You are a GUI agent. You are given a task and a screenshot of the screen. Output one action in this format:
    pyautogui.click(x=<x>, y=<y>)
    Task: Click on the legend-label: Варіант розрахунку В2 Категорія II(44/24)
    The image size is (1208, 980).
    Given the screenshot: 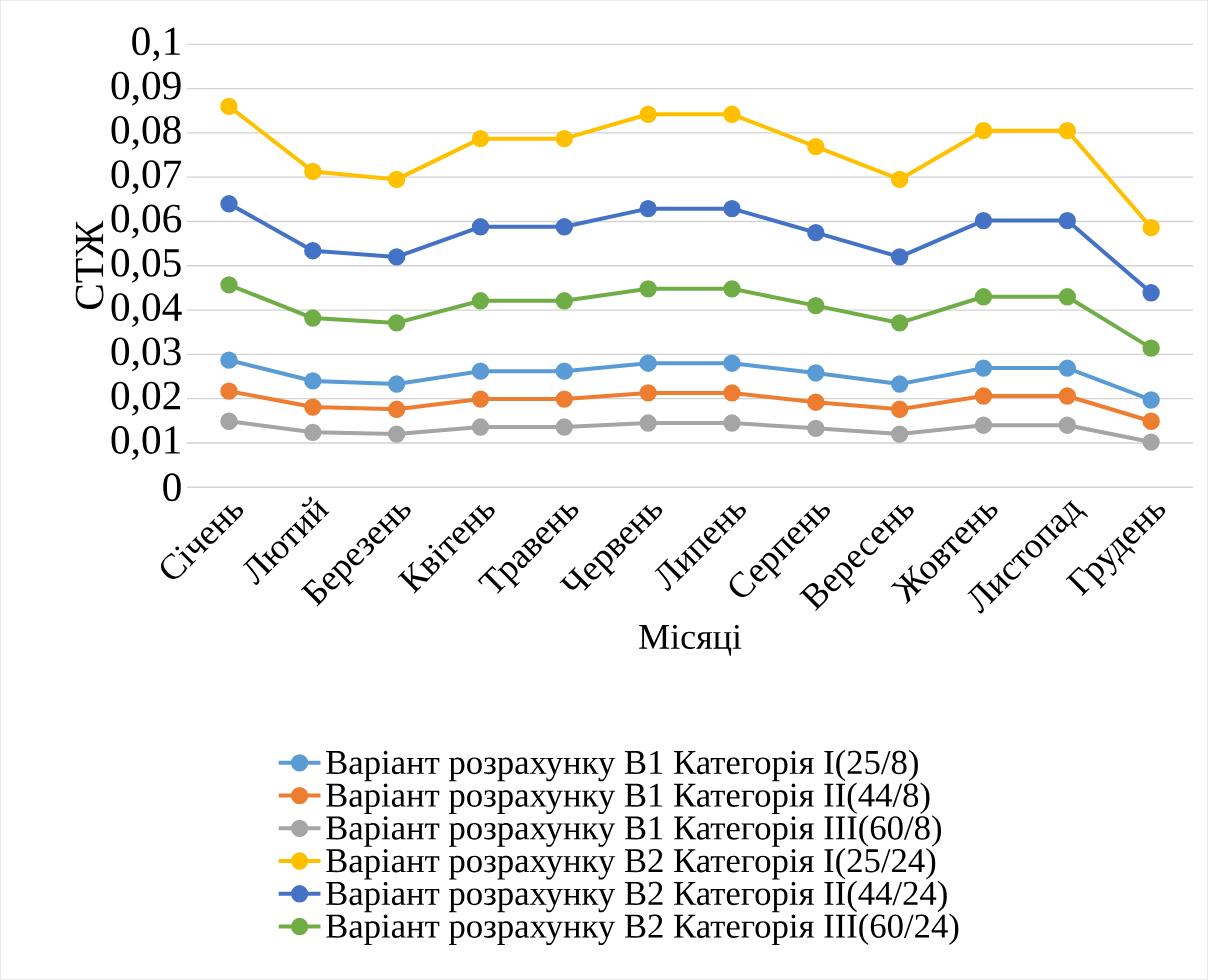 What is the action you would take?
    pyautogui.click(x=636, y=896)
    